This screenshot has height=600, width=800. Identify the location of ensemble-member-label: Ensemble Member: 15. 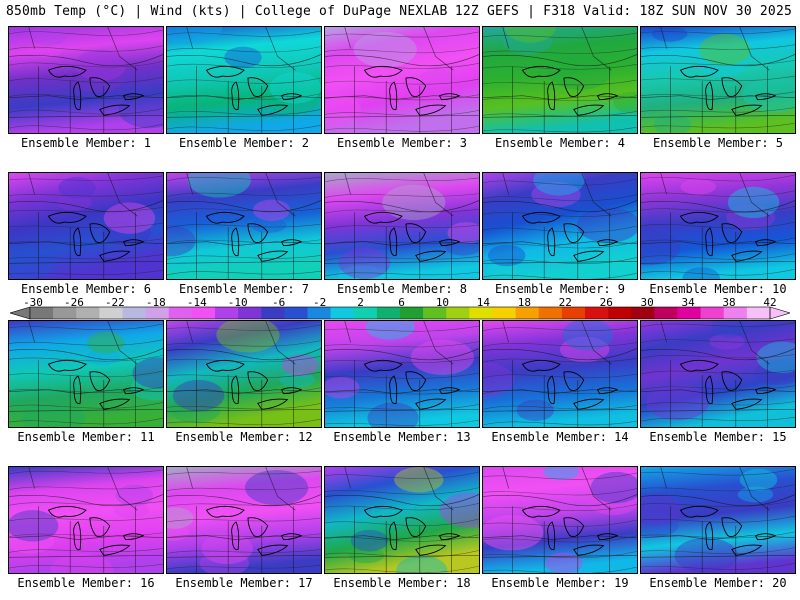
(718, 437).